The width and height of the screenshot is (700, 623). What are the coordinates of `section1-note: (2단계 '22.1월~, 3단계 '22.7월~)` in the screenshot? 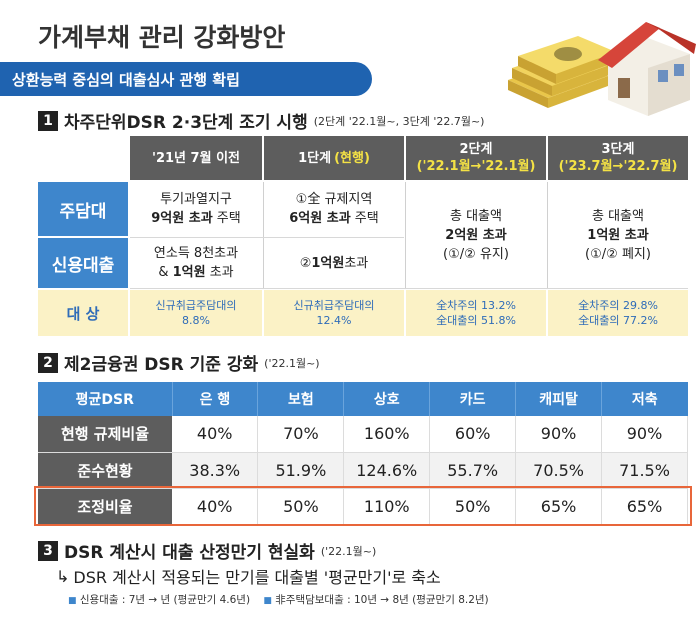 It's located at (399, 121).